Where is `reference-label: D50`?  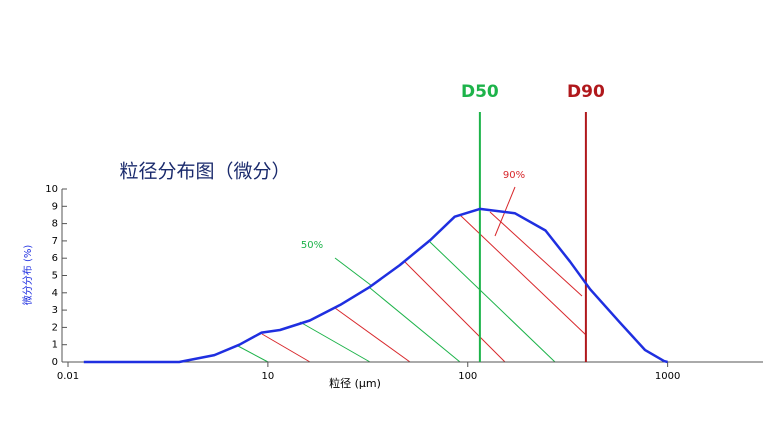
reference-label: D50 is located at coordinates (480, 92).